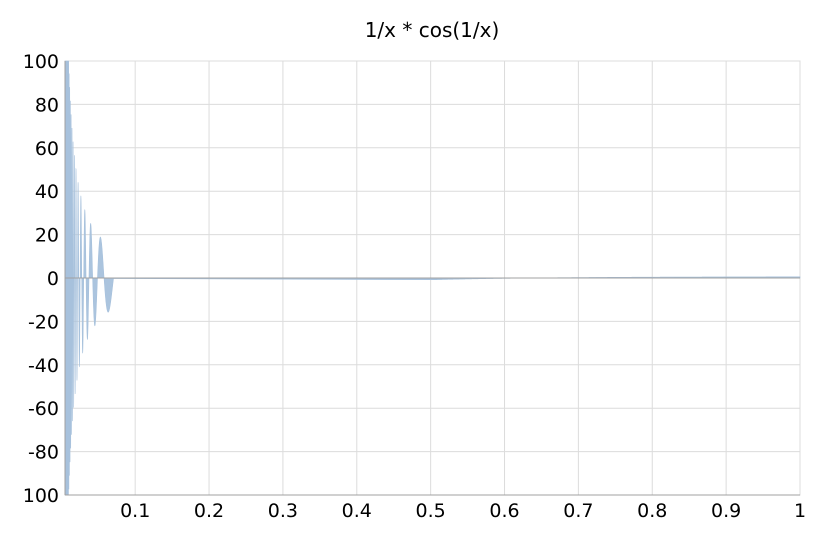 The width and height of the screenshot is (825, 543). I want to click on x-tick-label: 0.5, so click(431, 511).